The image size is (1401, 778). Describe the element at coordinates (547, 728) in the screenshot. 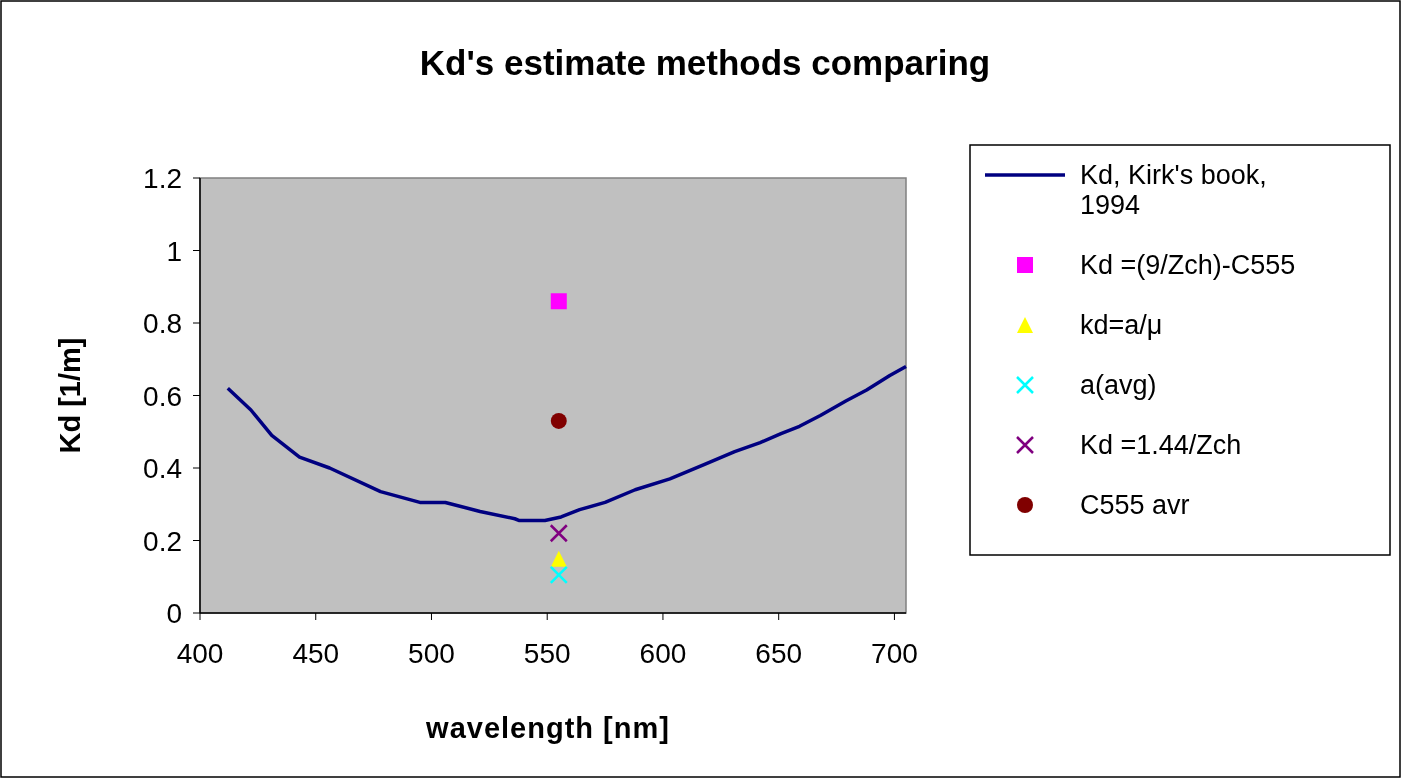

I see `x-axis-title: wavelength [nm]` at that location.